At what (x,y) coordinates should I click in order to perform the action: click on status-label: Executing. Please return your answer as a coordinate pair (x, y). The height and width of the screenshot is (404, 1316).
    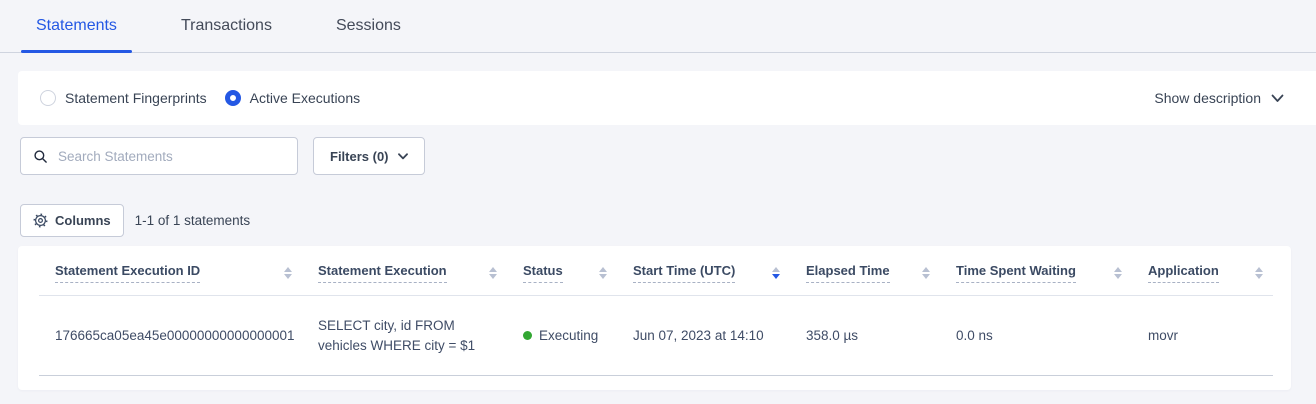
    Looking at the image, I should click on (569, 335).